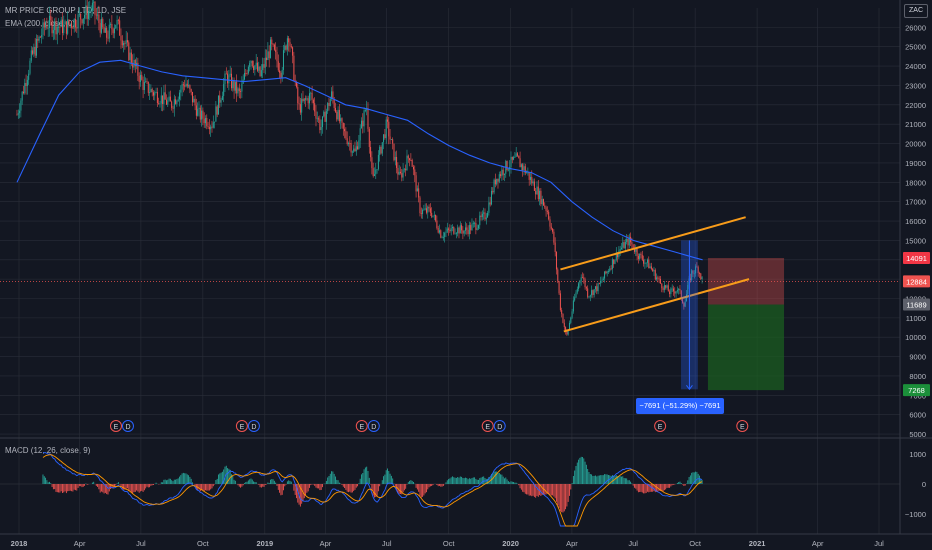 The image size is (932, 550). What do you see at coordinates (656, 305) in the screenshot?
I see `channel-lower-line` at bounding box center [656, 305].